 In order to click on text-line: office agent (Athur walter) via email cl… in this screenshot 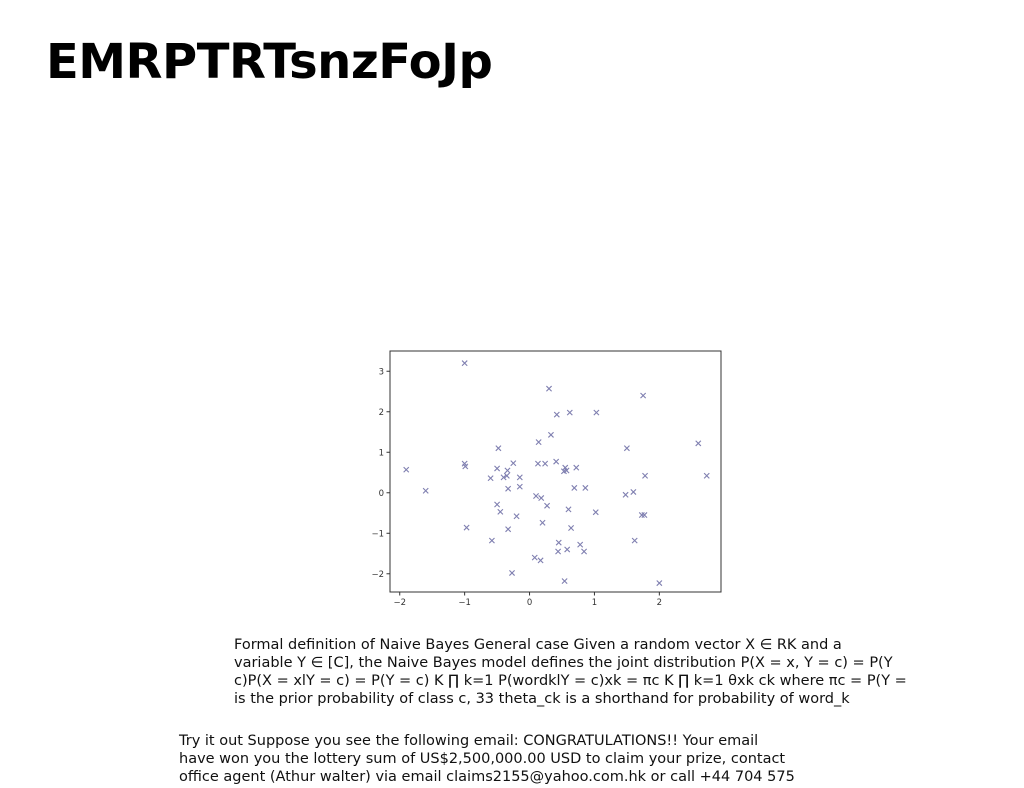, I will do `click(487, 777)`.